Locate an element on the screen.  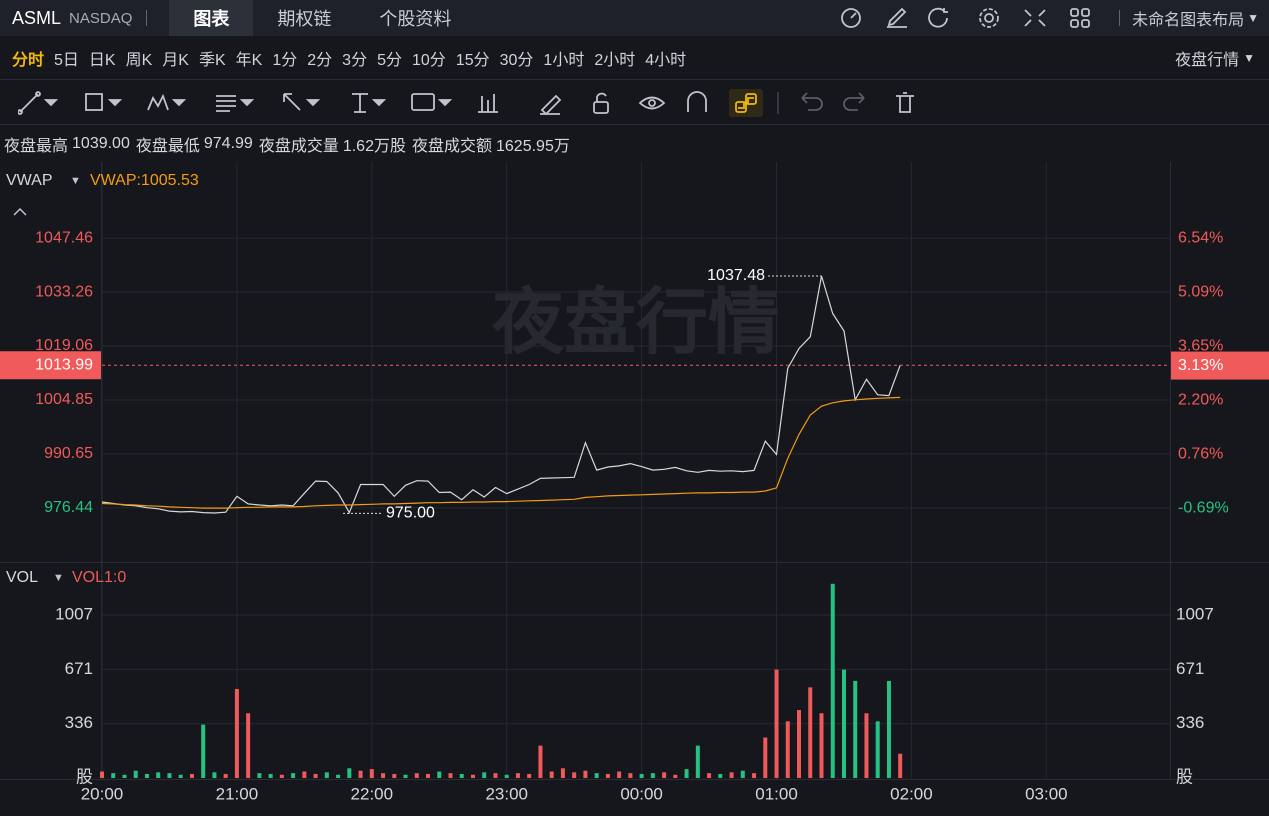
x-tick-label: 20:00 is located at coordinates (102, 793).